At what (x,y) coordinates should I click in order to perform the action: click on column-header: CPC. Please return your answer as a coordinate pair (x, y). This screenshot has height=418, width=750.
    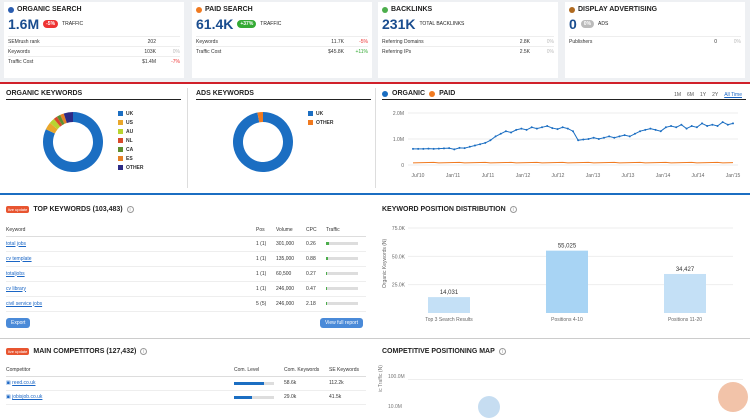
    Looking at the image, I should click on (316, 230).